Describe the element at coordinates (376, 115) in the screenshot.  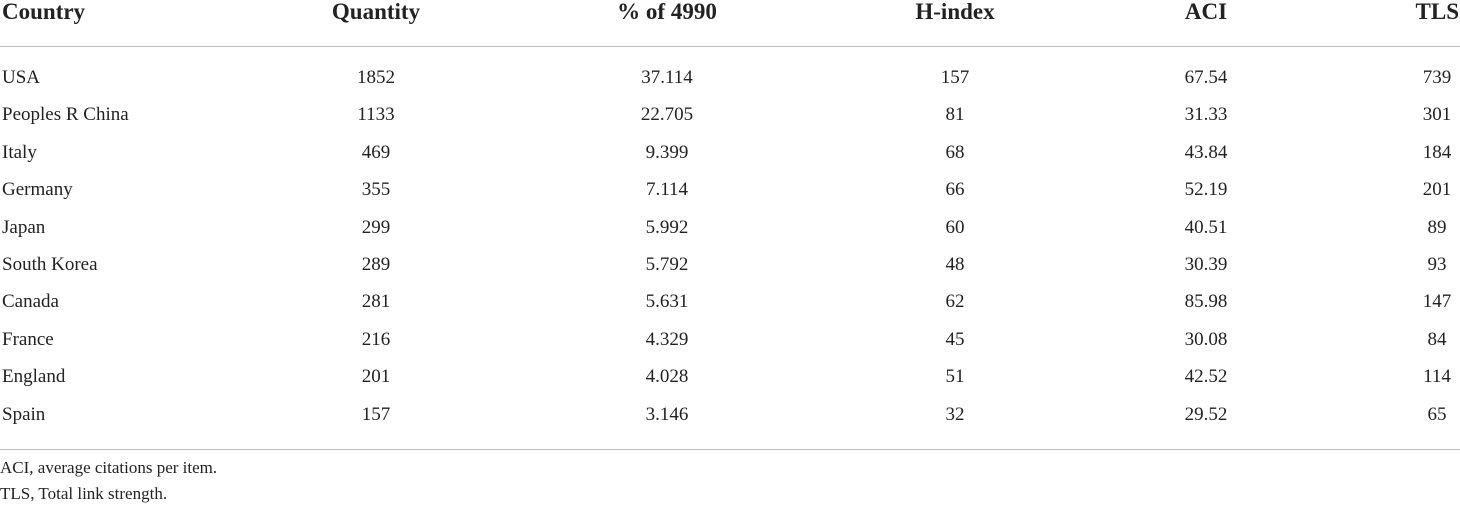
I see `value-cell: 1133` at that location.